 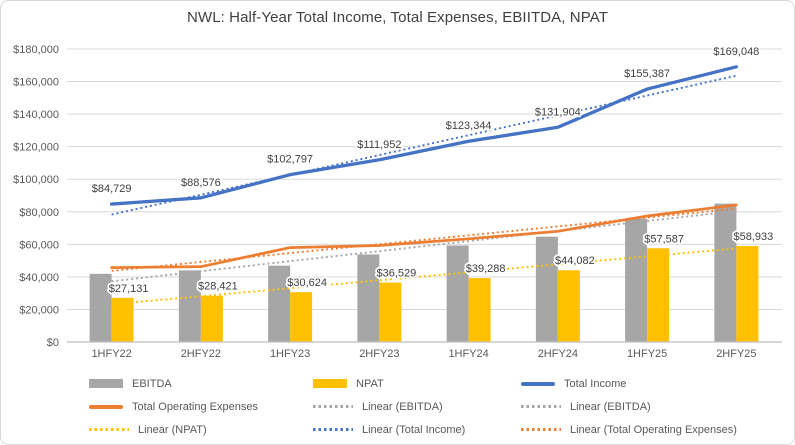 What do you see at coordinates (468, 354) in the screenshot?
I see `x-axis-category-label: 1HFY24` at bounding box center [468, 354].